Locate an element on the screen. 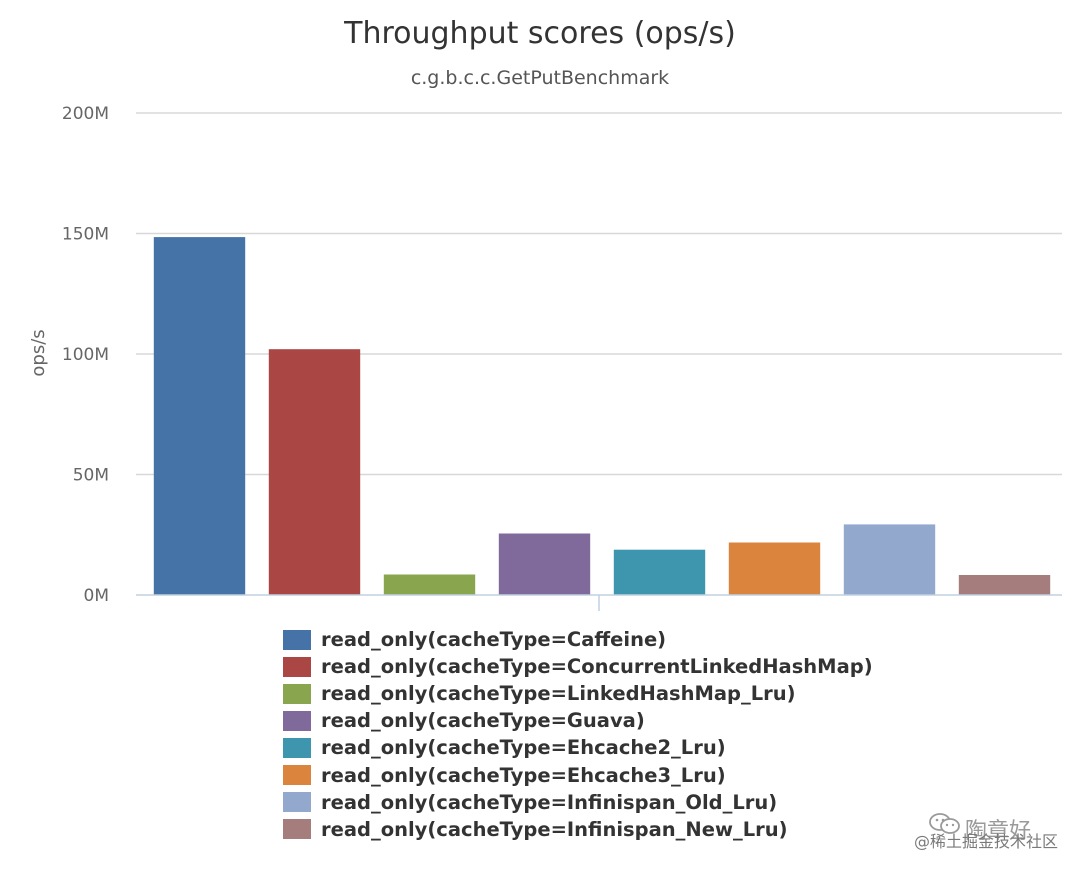  y-tick-label: 100M is located at coordinates (85, 355).